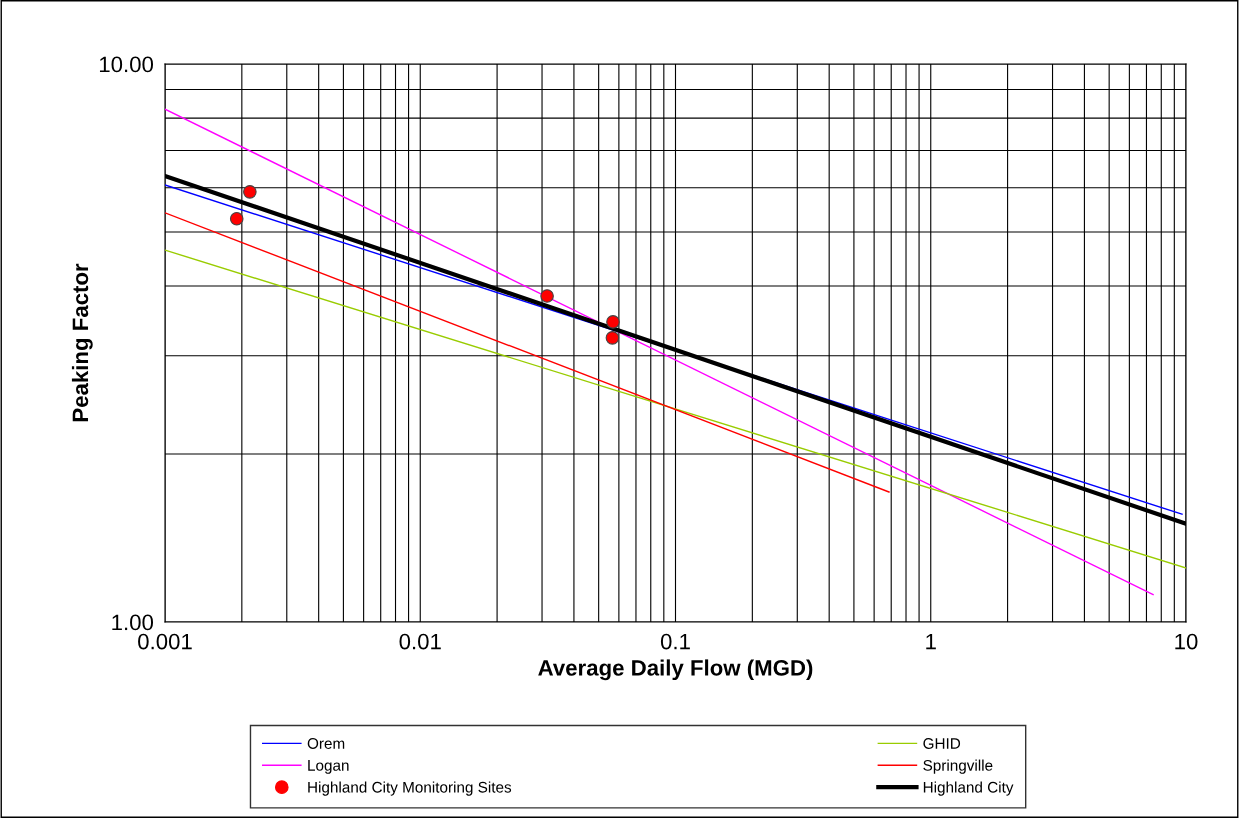 Image resolution: width=1239 pixels, height=818 pixels. Describe the element at coordinates (410, 788) in the screenshot. I see `legend-label: Highland City Monitoring Sites` at that location.